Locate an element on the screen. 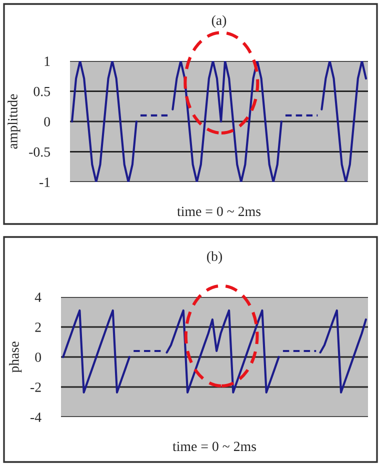 This screenshot has width=381, height=466. y-tick-label: -0.5 is located at coordinates (39, 152).